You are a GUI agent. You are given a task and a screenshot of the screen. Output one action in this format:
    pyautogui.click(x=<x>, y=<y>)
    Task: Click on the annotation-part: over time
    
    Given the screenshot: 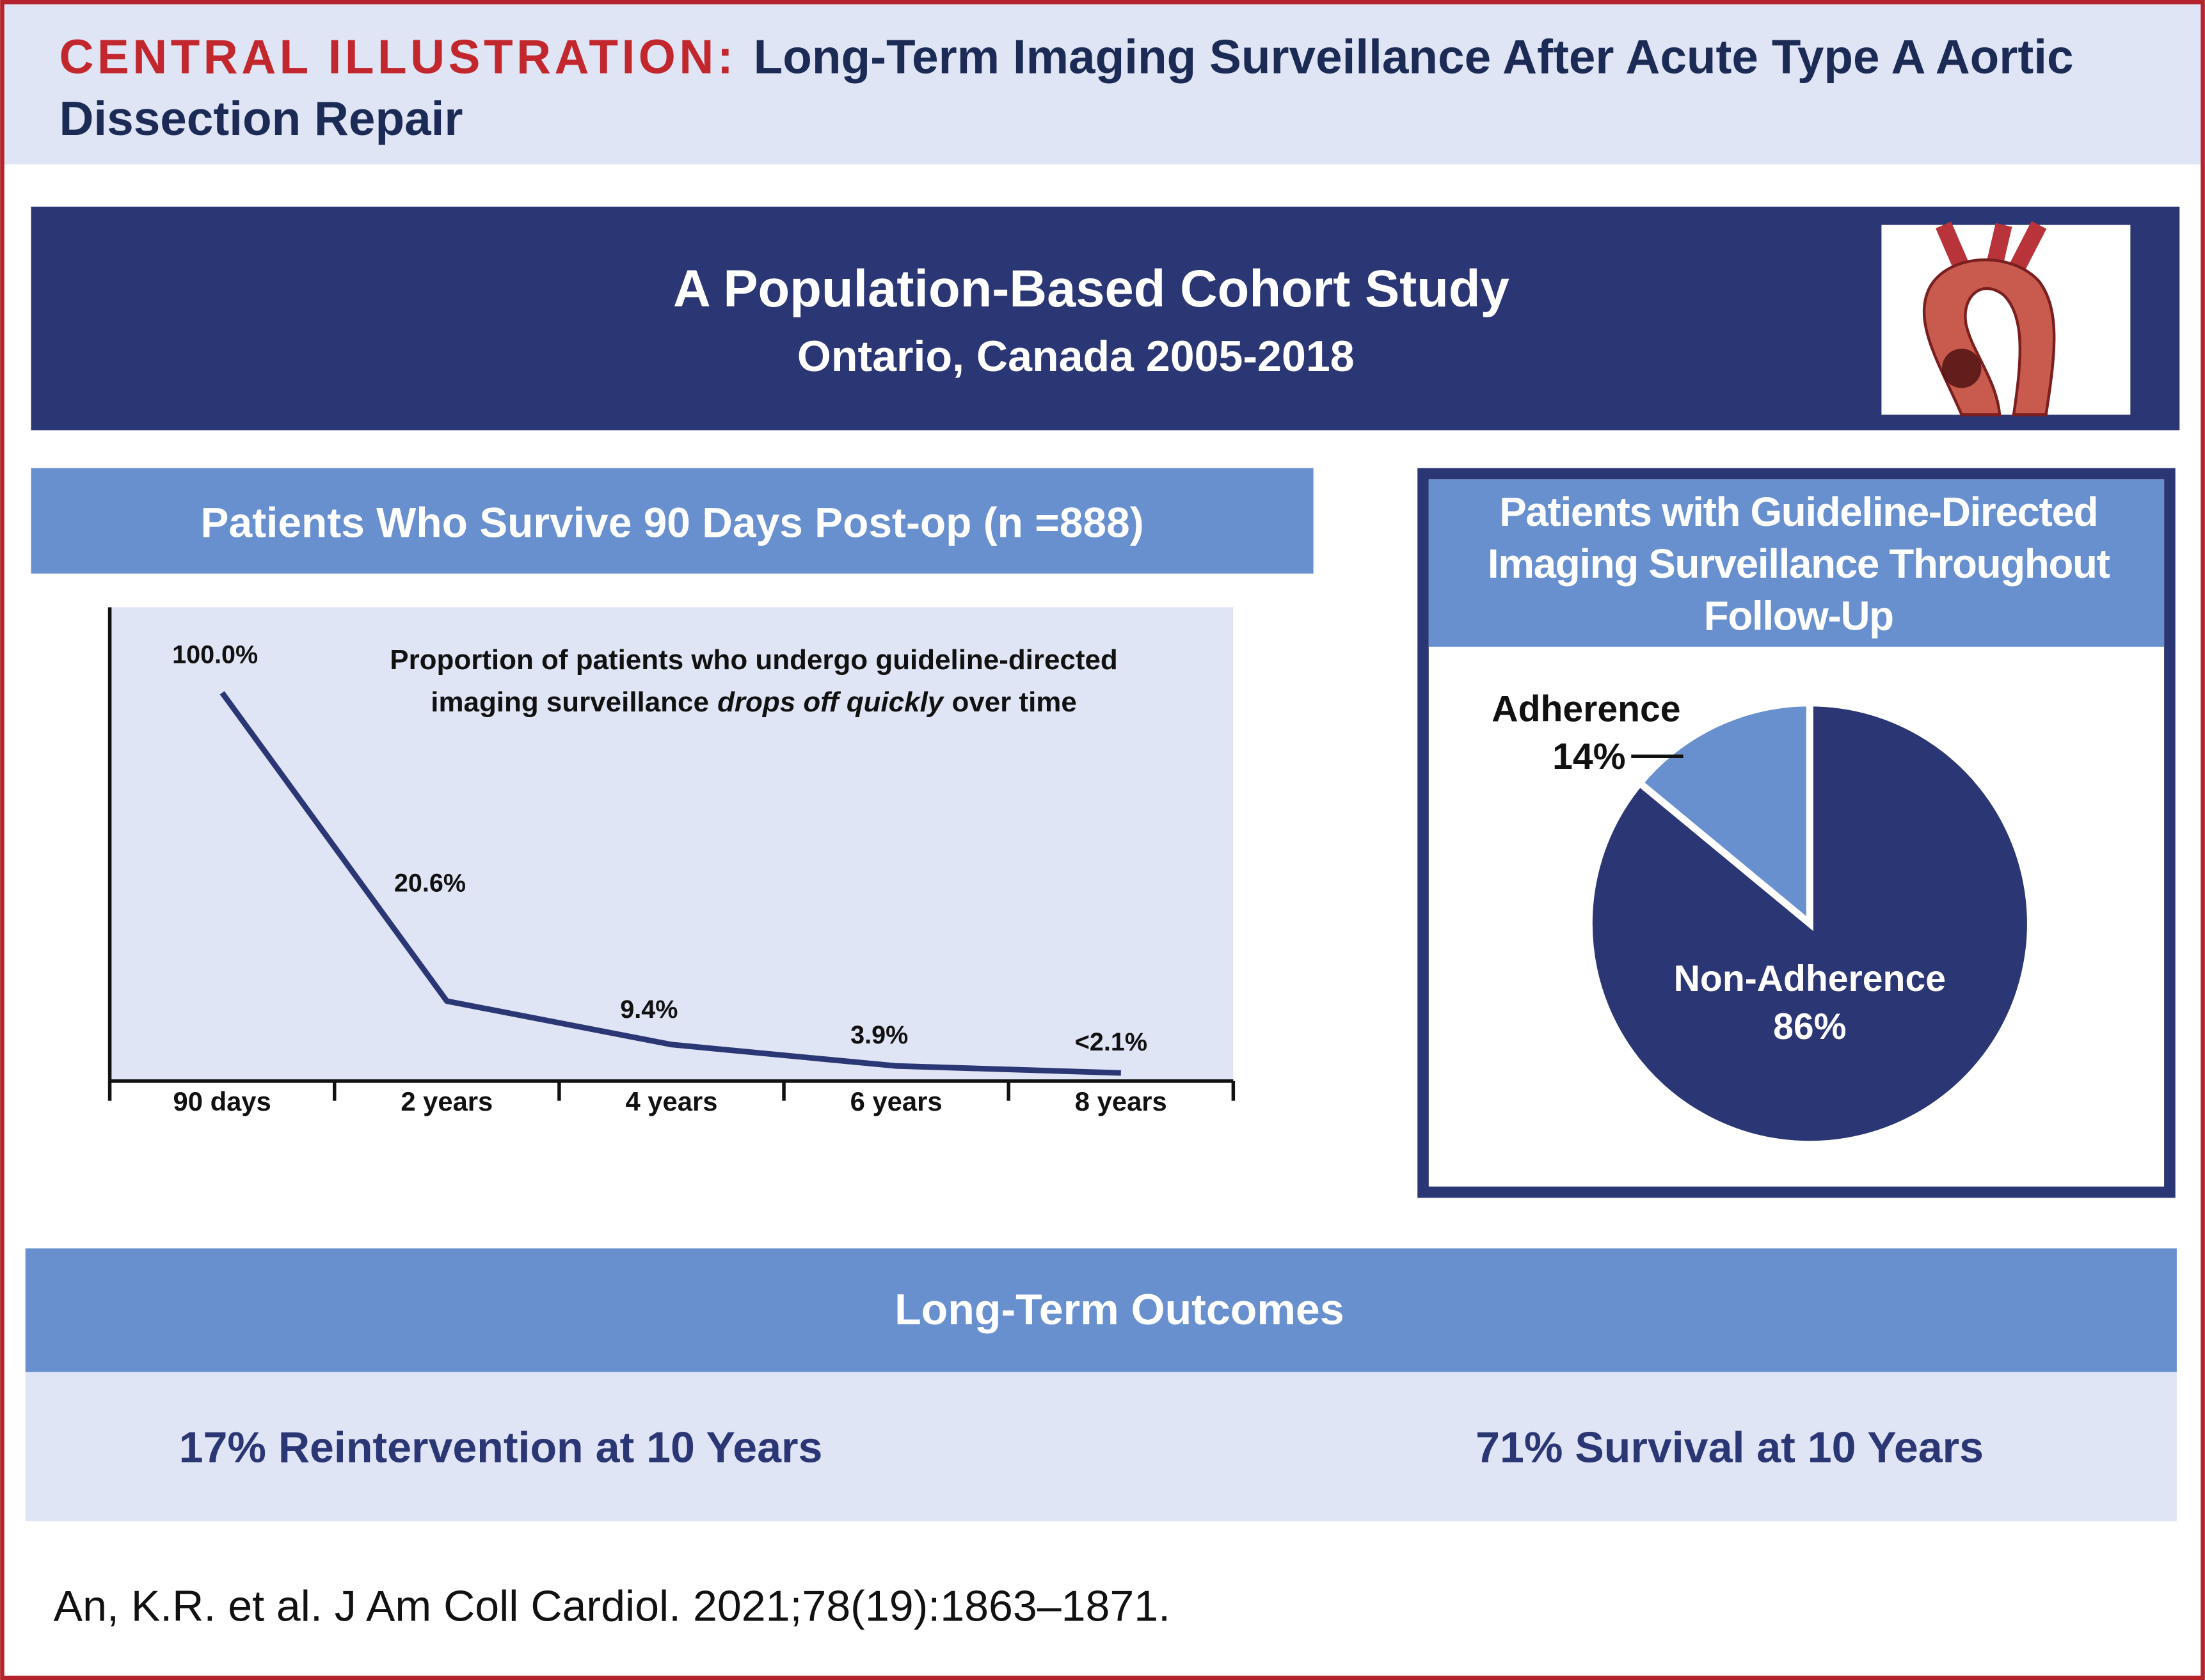 What is the action you would take?
    pyautogui.click(x=1014, y=702)
    